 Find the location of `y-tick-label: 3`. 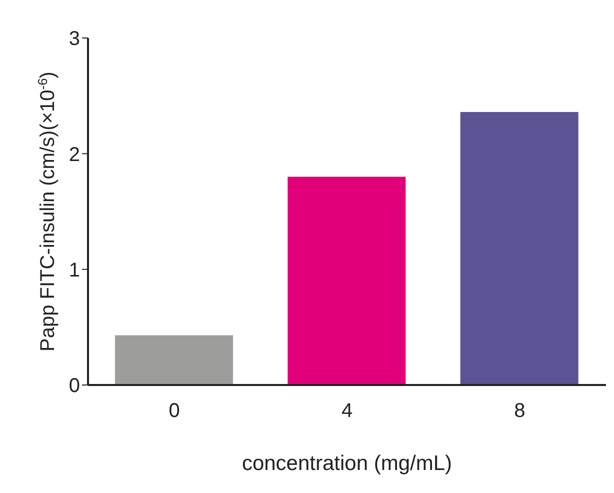

y-tick-label: 3 is located at coordinates (74, 39).